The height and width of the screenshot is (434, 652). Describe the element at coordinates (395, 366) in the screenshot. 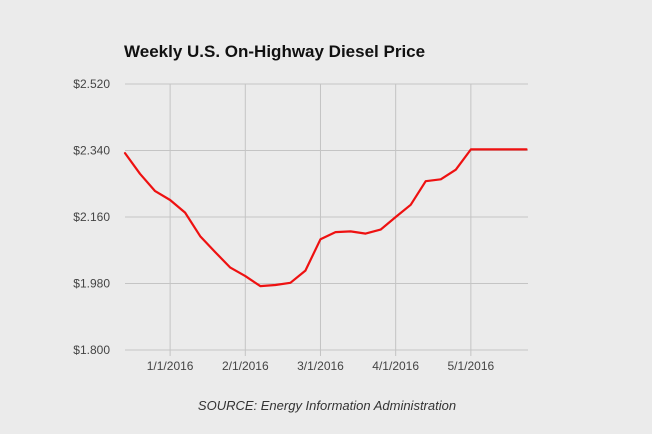

I see `x-tick-label: 4/1/2016` at that location.